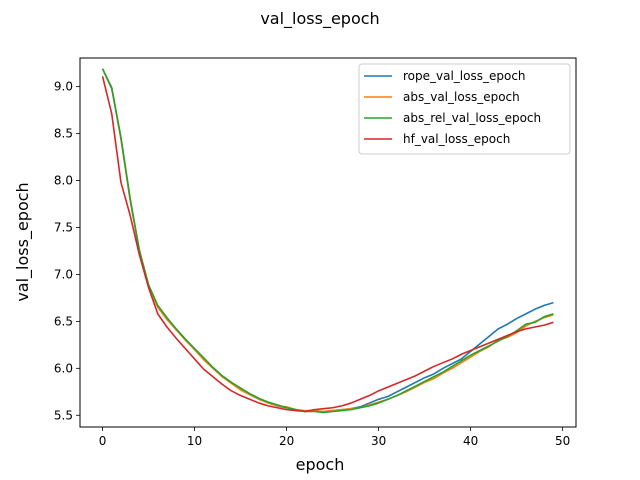 The width and height of the screenshot is (640, 480). What do you see at coordinates (562, 441) in the screenshot?
I see `x-tick-label: 50` at bounding box center [562, 441].